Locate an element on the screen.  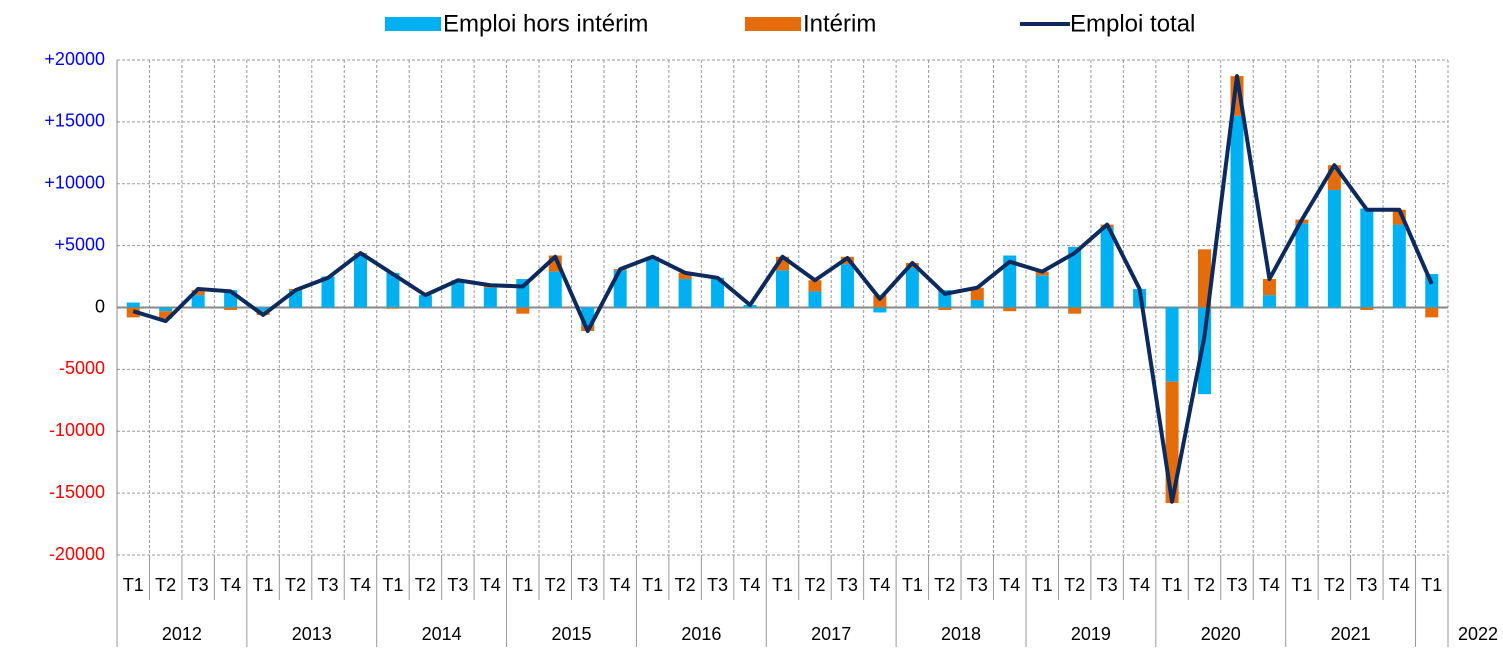
legend-label: Intérim is located at coordinates (839, 23).